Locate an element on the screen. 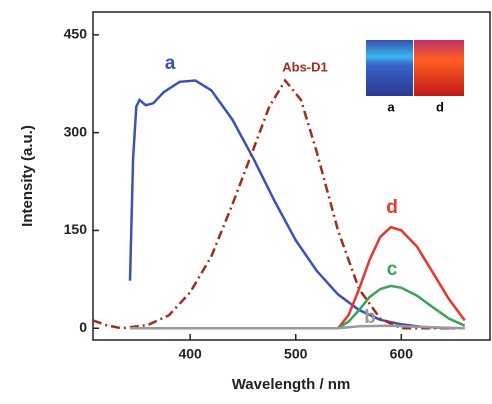 The image size is (492, 404). x-tick-label: 500 is located at coordinates (296, 354).